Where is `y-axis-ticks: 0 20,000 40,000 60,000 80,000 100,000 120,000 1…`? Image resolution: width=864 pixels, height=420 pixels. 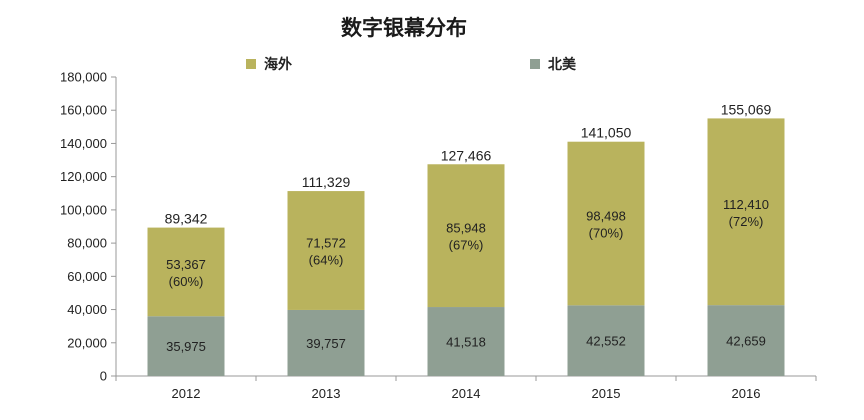
y-axis-ticks: 0 20,000 40,000 60,000 80,000 100,000 120,000 1… is located at coordinates (88, 227).